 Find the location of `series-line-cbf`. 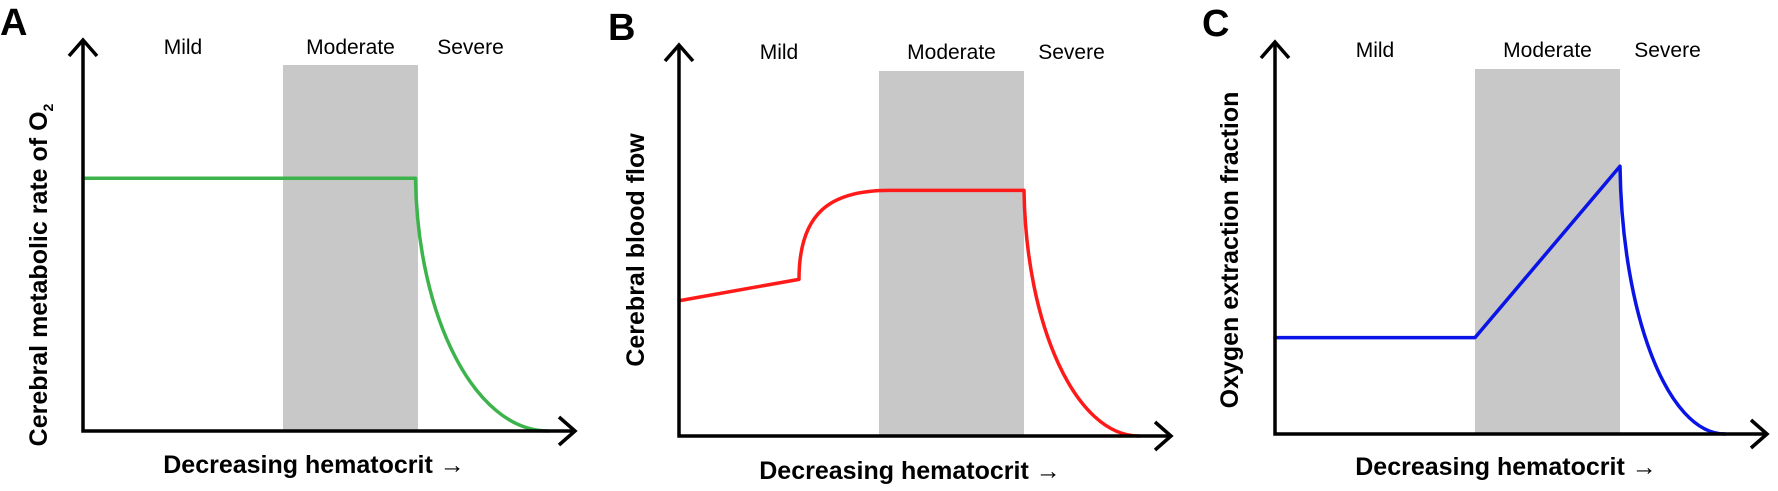

series-line-cbf is located at coordinates (909, 313).